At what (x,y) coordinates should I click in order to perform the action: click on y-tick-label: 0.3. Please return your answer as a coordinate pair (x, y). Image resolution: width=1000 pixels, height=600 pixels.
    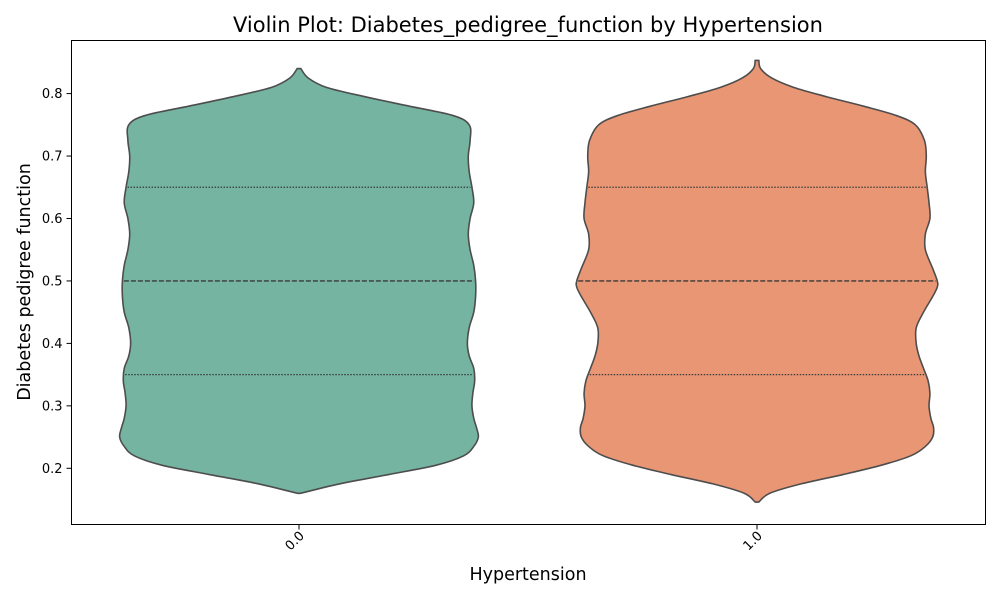
    Looking at the image, I should click on (52, 406).